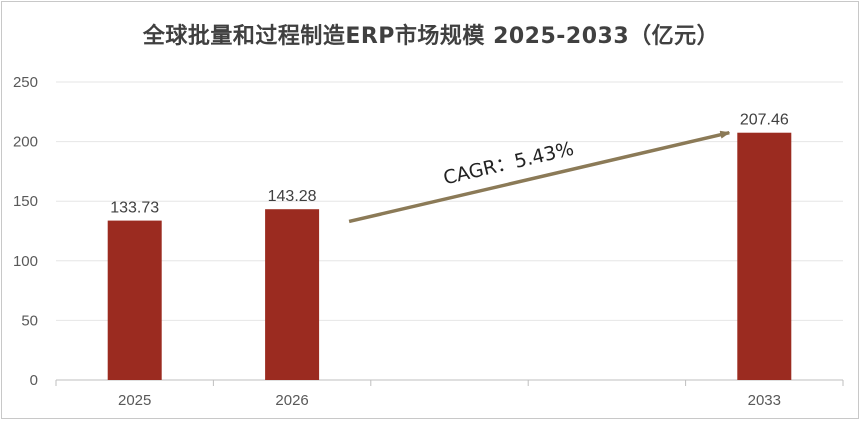 This screenshot has width=862, height=422. What do you see at coordinates (292, 294) in the screenshot?
I see `bar-2026` at bounding box center [292, 294].